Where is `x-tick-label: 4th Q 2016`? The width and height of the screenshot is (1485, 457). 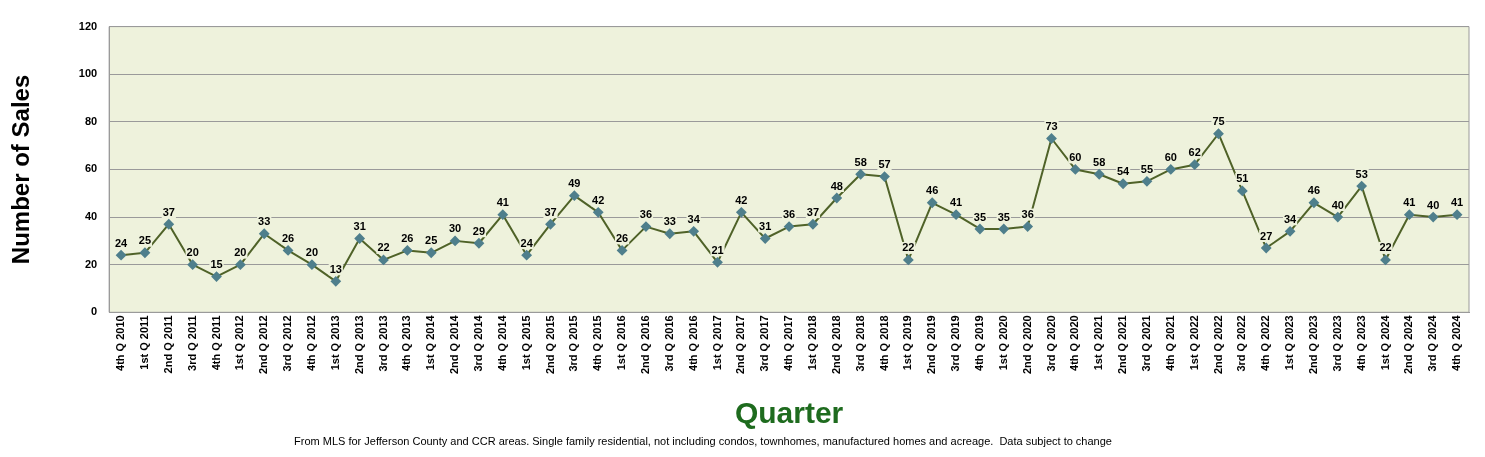 x-tick-label: 4th Q 2016 is located at coordinates (692, 343).